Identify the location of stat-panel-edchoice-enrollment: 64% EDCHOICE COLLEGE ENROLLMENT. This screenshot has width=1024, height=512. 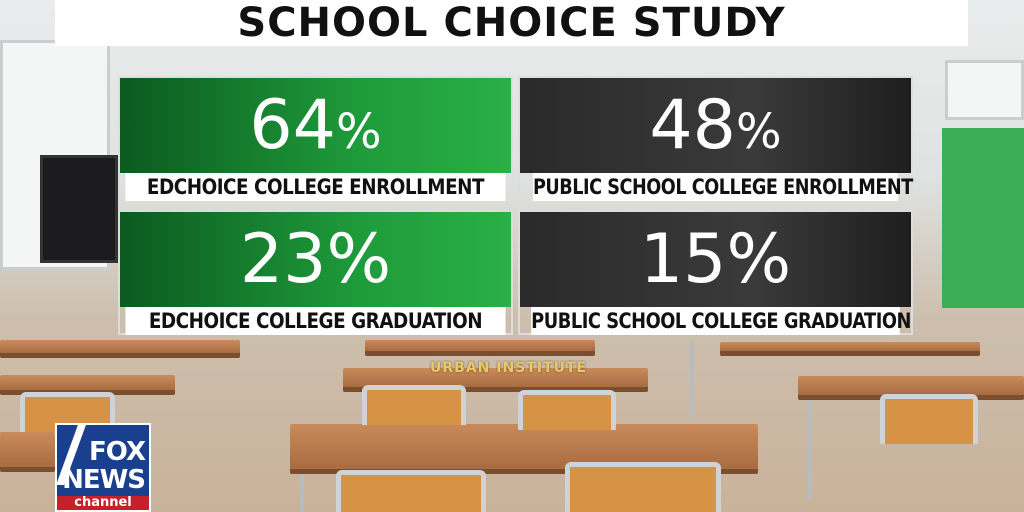
(315, 138).